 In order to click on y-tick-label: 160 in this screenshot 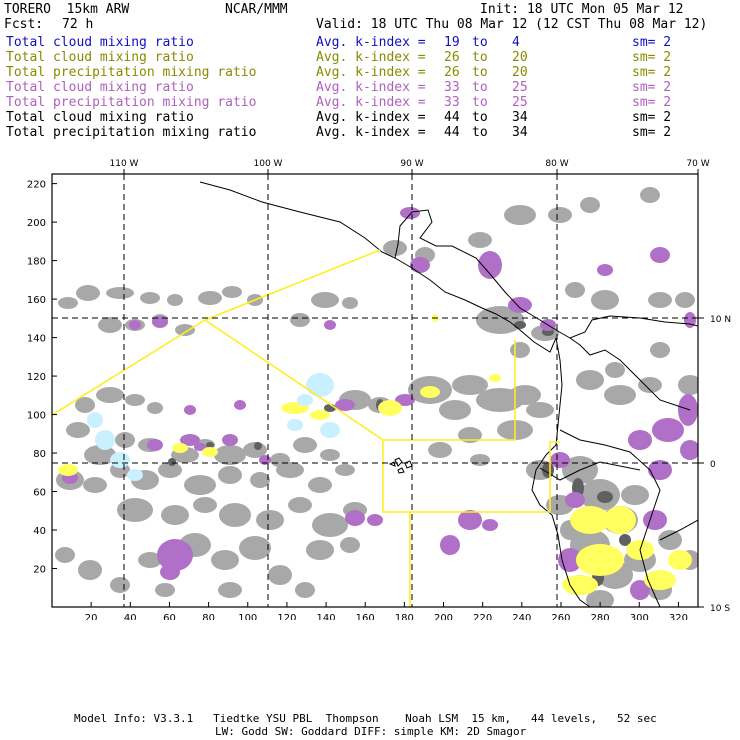, I will do `click(36, 300)`.